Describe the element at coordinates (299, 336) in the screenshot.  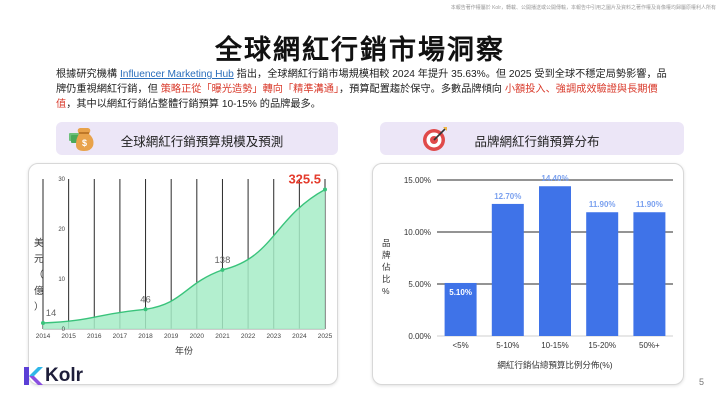
I see `area-x-tick-label: 2024` at that location.